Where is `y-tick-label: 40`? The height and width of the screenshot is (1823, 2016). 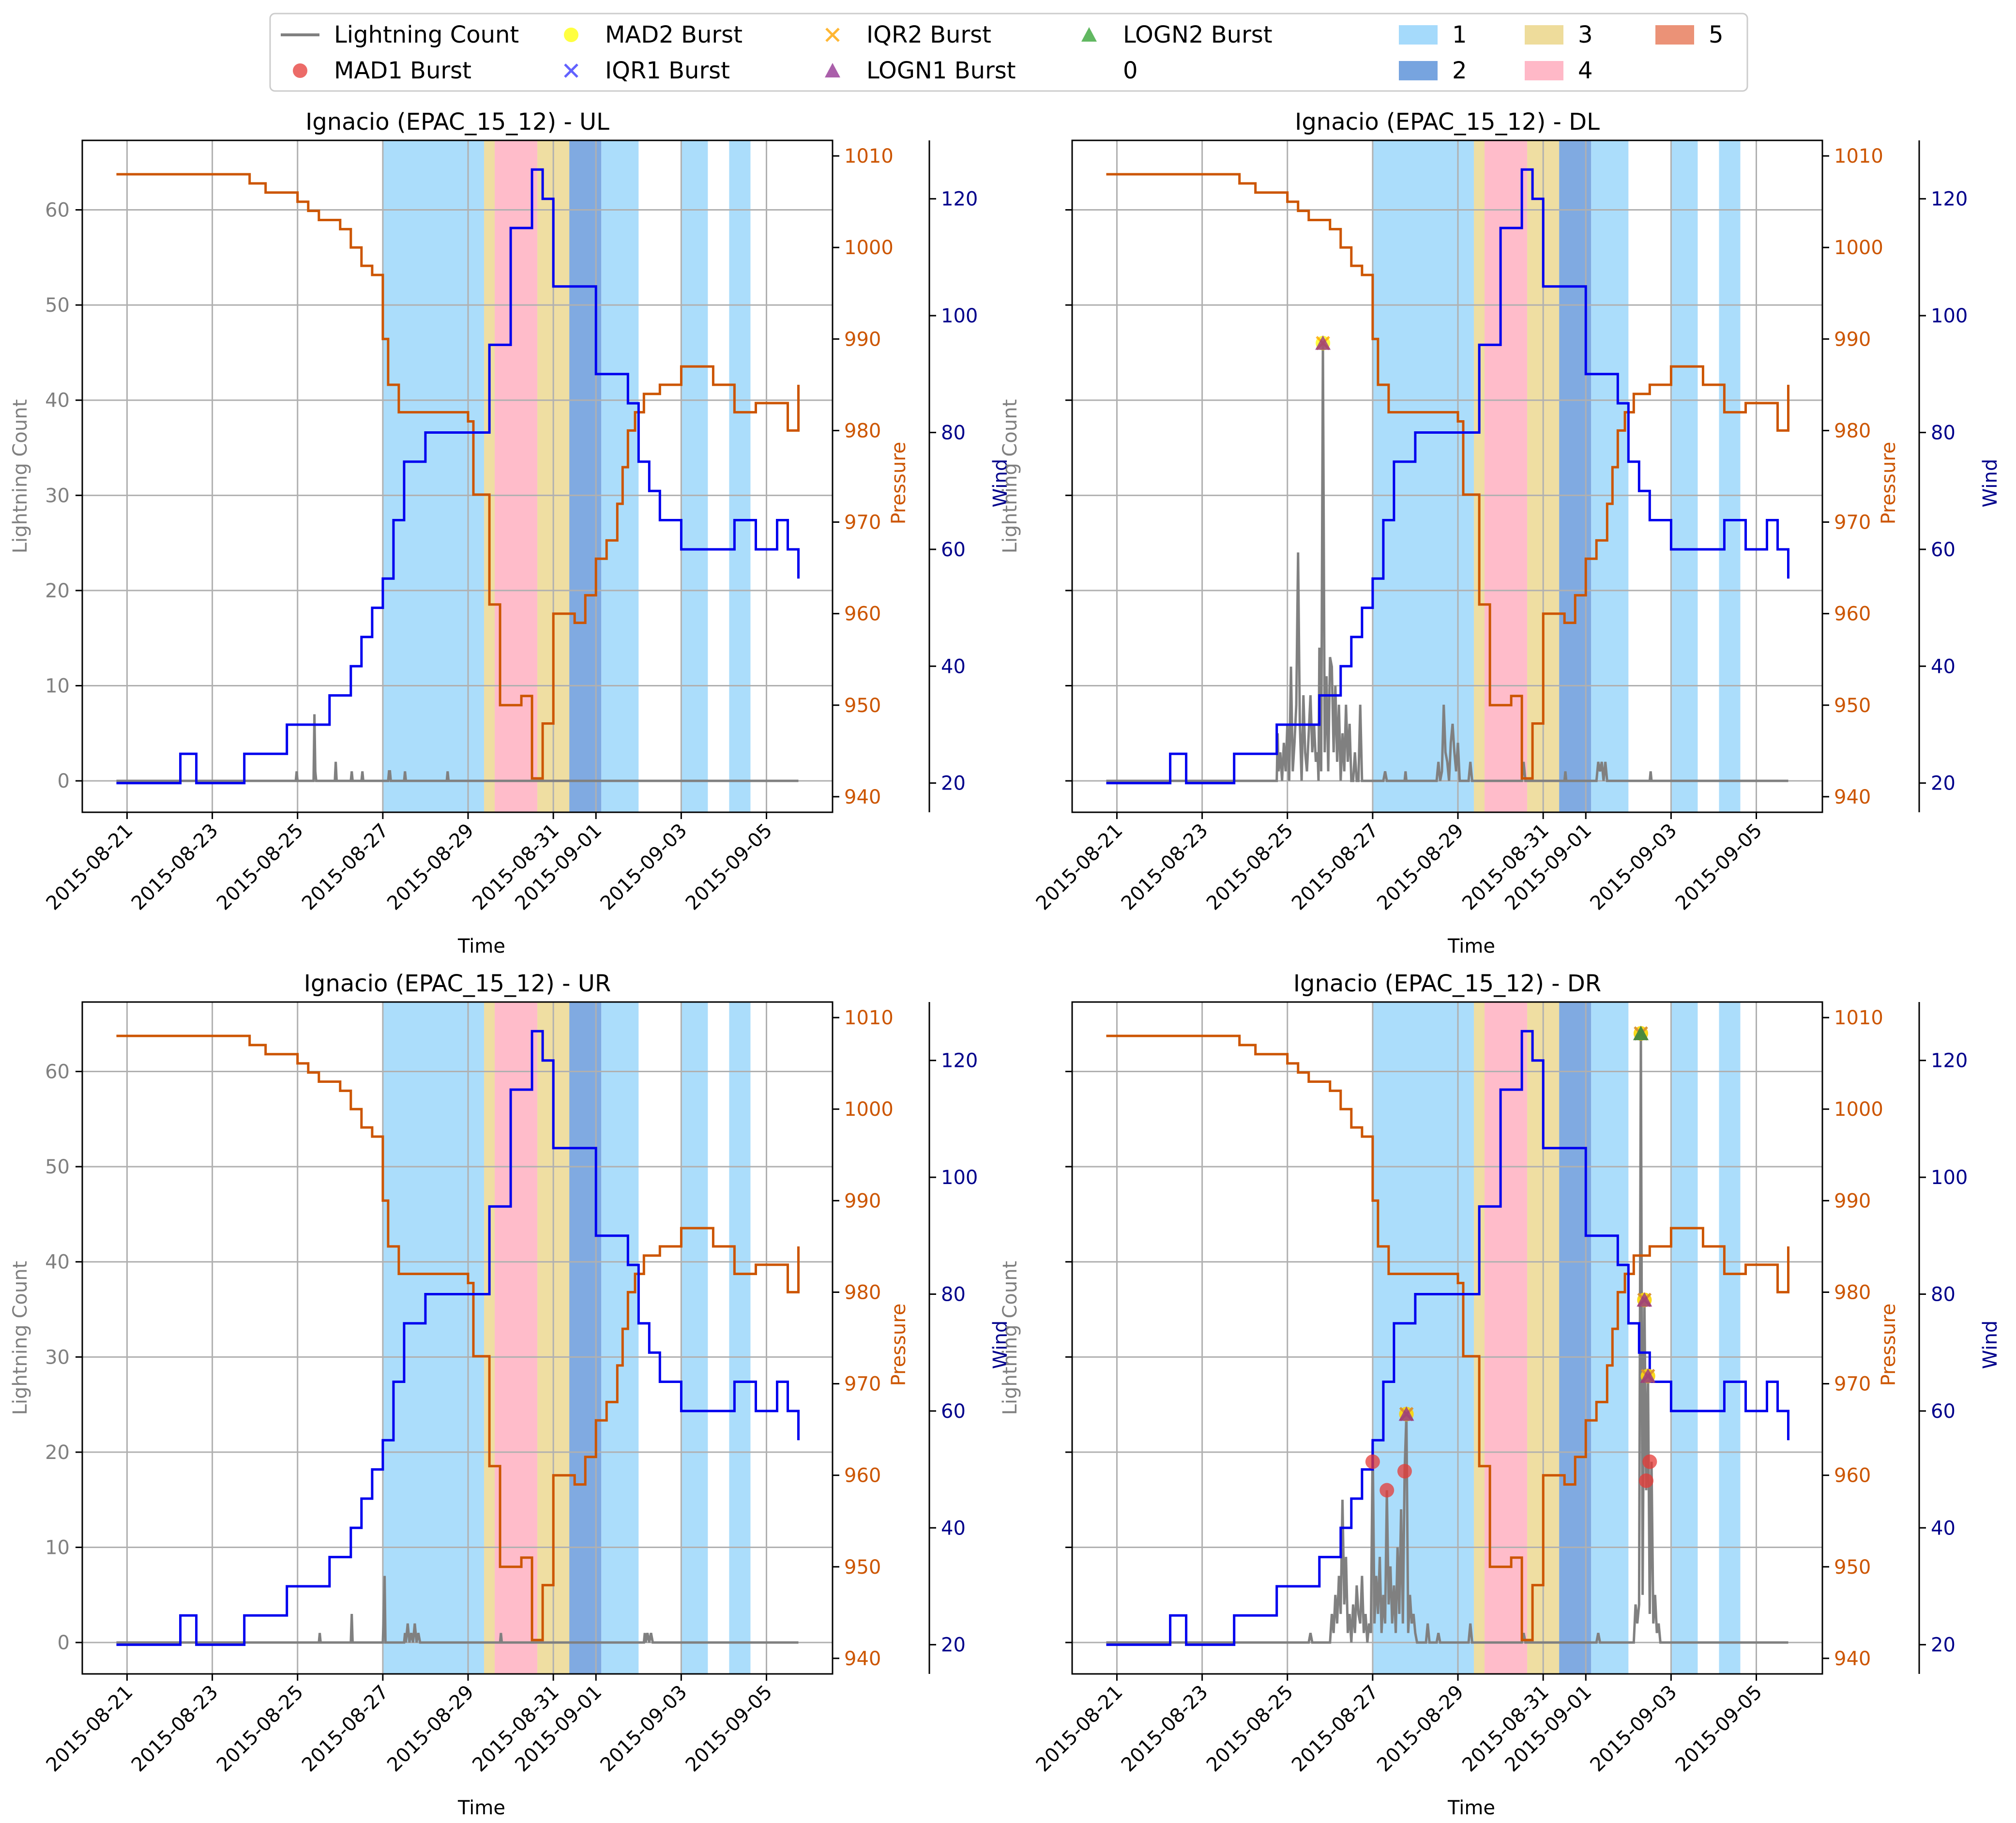
y-tick-label: 40 is located at coordinates (58, 1262).